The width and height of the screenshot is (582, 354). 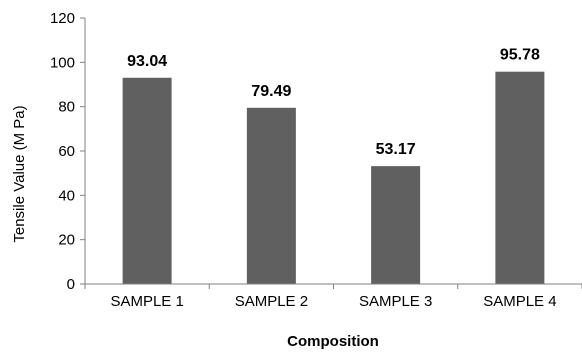 What do you see at coordinates (147, 61) in the screenshot?
I see `data-label-1: 93.04` at bounding box center [147, 61].